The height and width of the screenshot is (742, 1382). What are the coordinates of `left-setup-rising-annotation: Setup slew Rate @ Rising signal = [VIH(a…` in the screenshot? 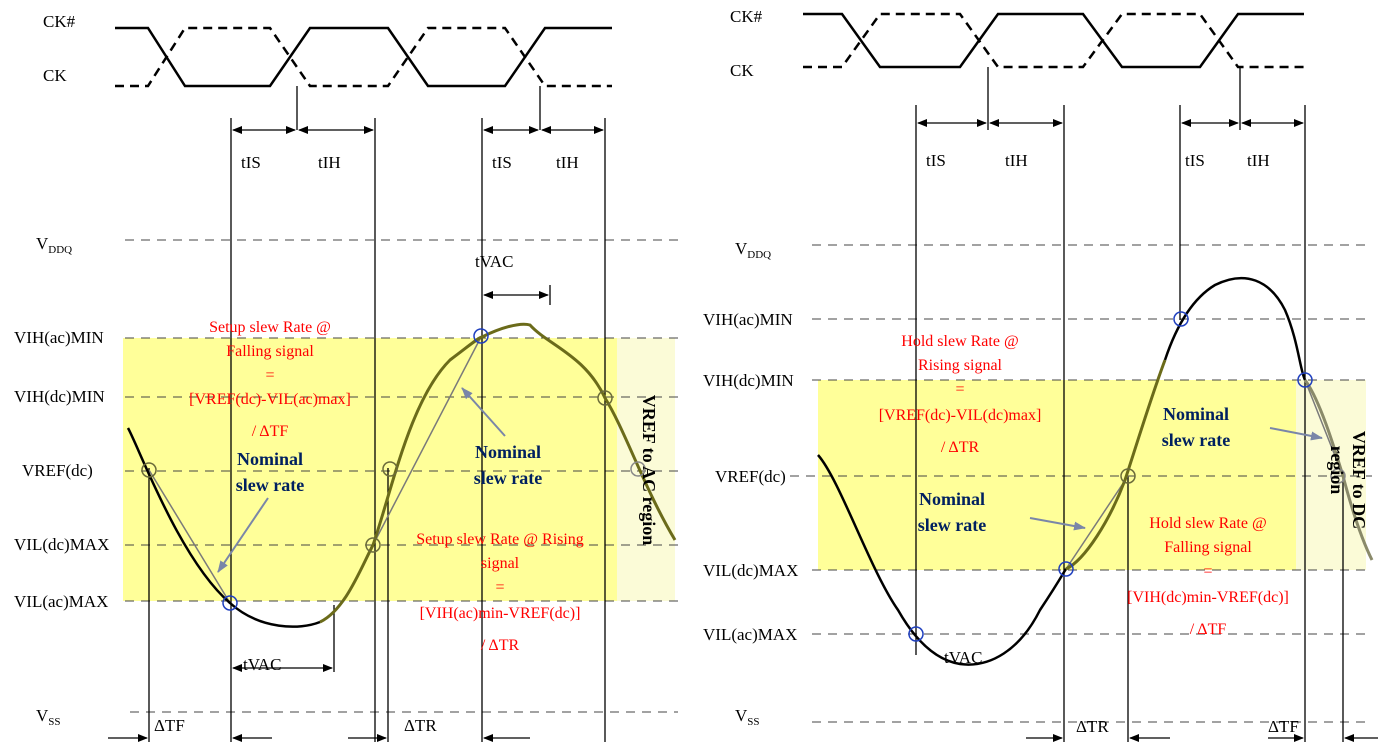 It's located at (500, 592).